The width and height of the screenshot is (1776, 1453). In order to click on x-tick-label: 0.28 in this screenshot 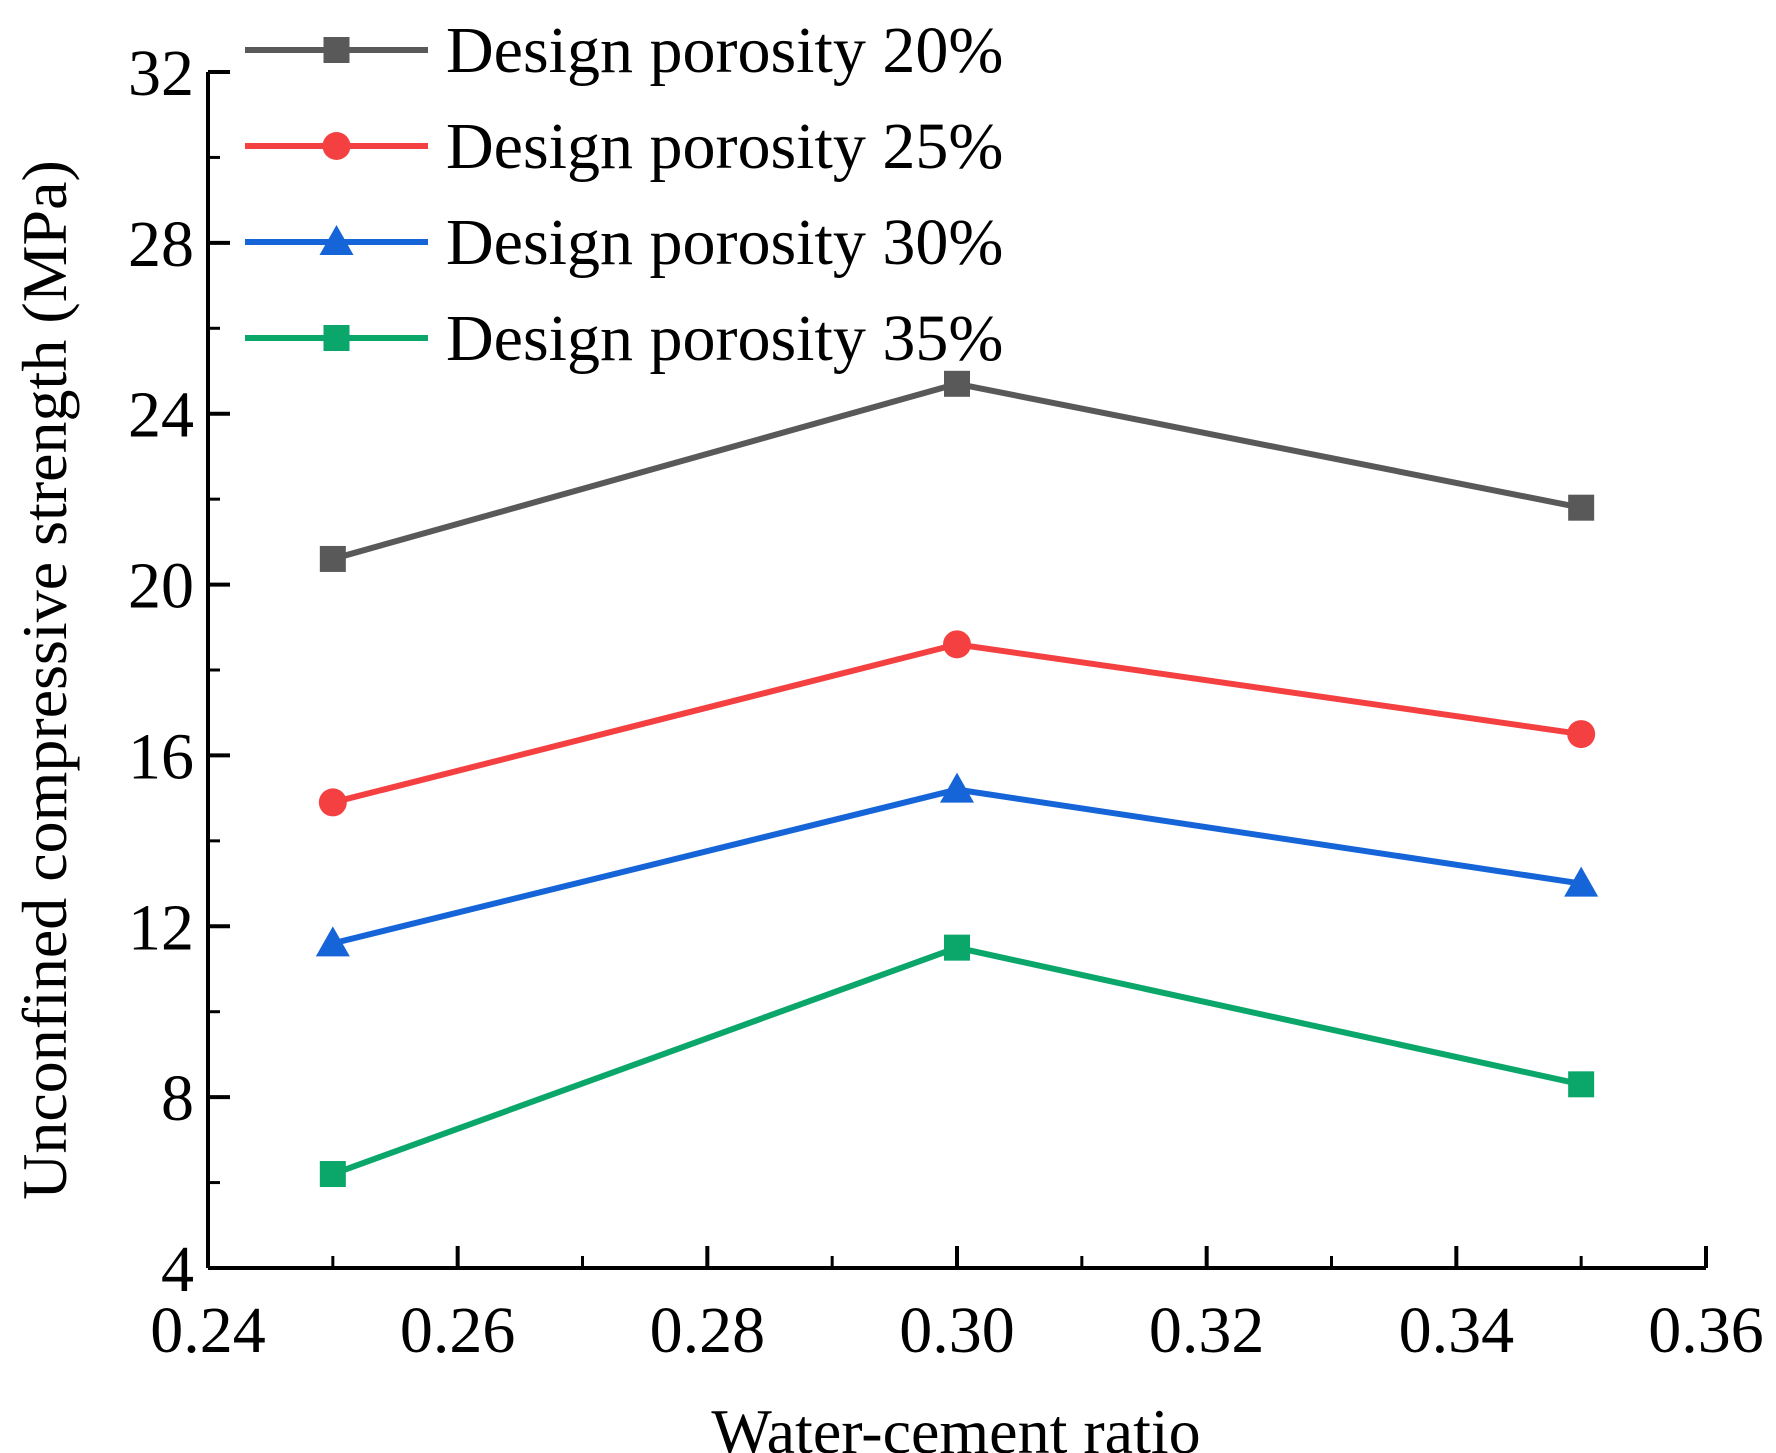, I will do `click(708, 1330)`.